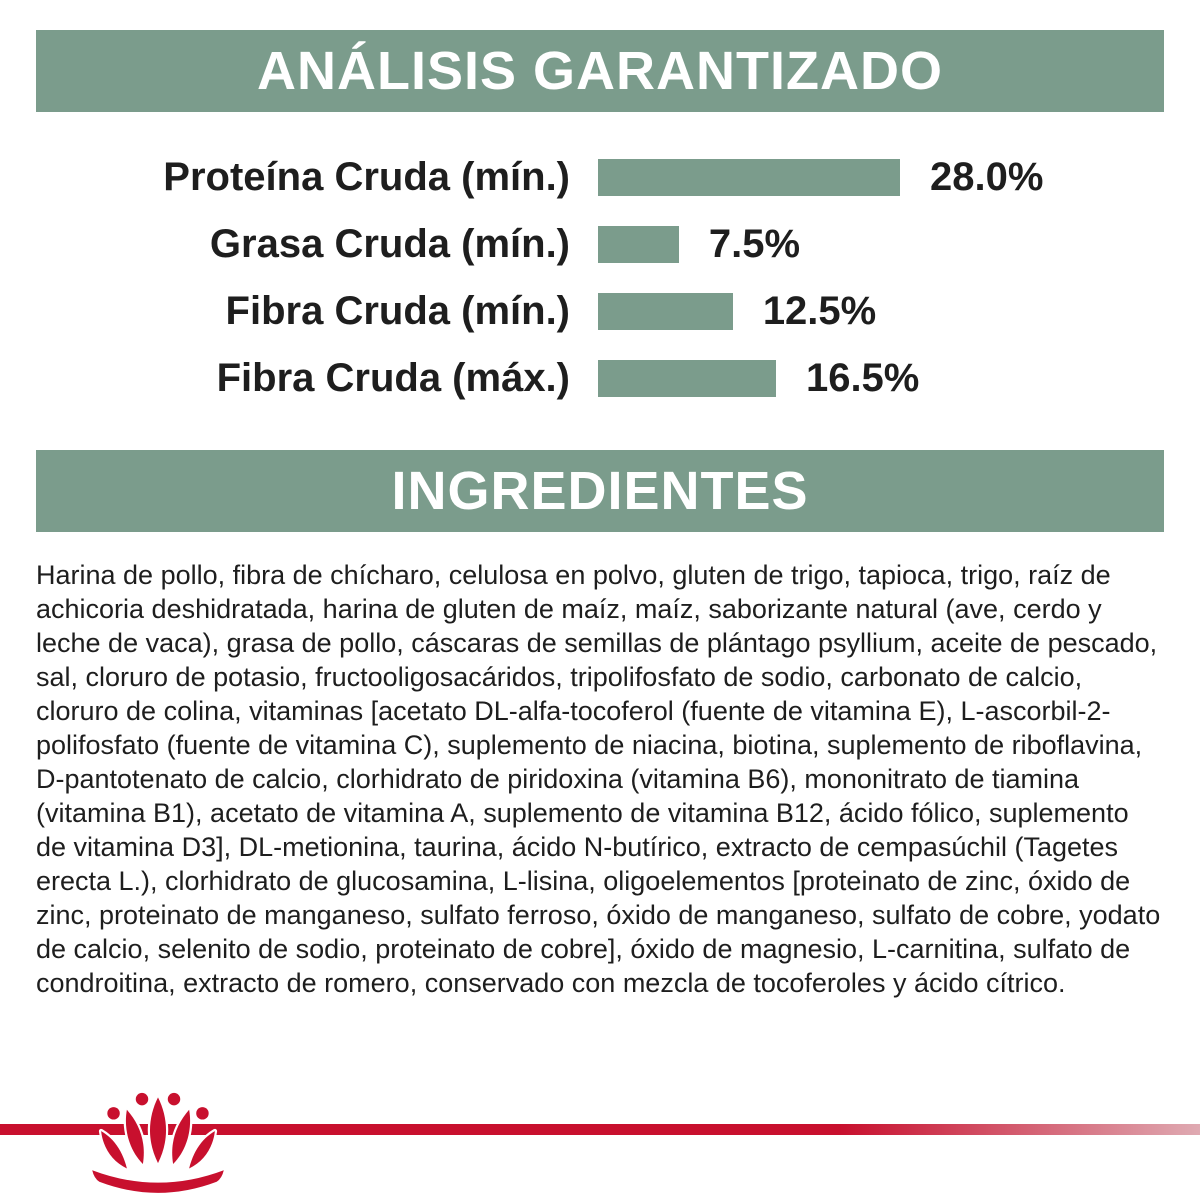  I want to click on chart-value: 12.5%, so click(819, 311).